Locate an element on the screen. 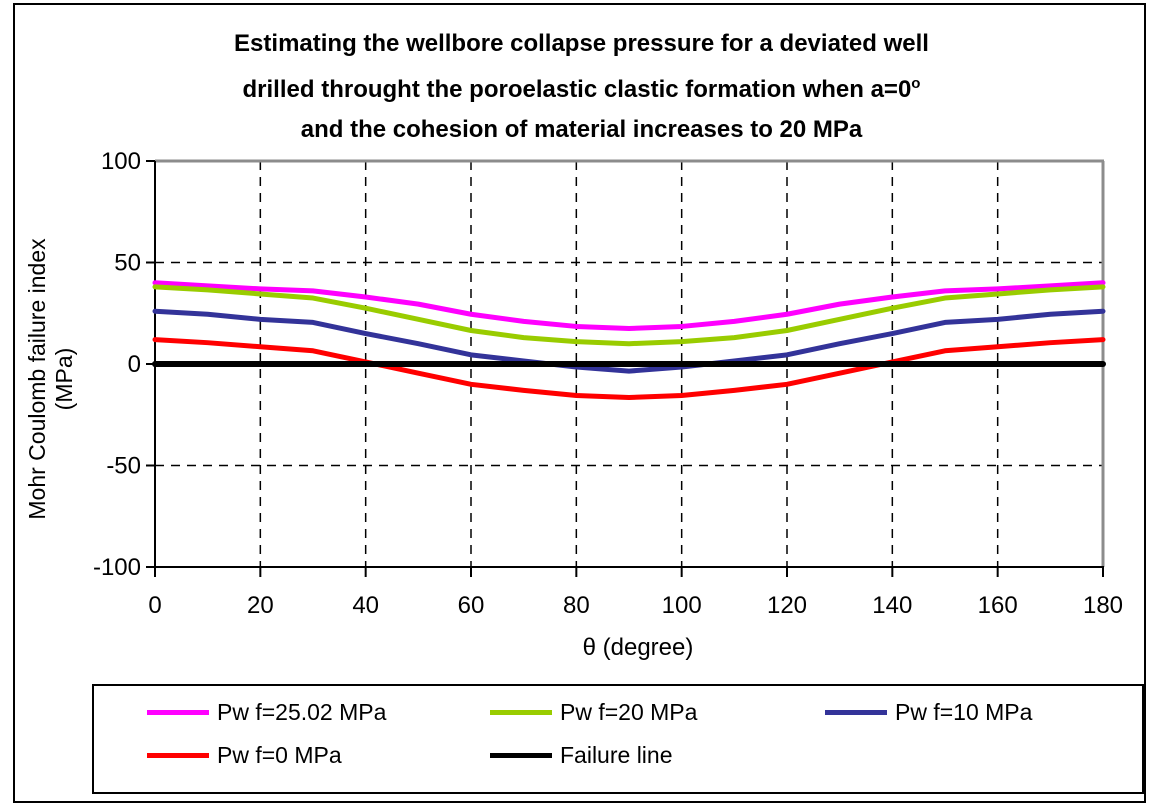 This screenshot has width=1155, height=803. x-tick-label: 180 is located at coordinates (1103, 605).